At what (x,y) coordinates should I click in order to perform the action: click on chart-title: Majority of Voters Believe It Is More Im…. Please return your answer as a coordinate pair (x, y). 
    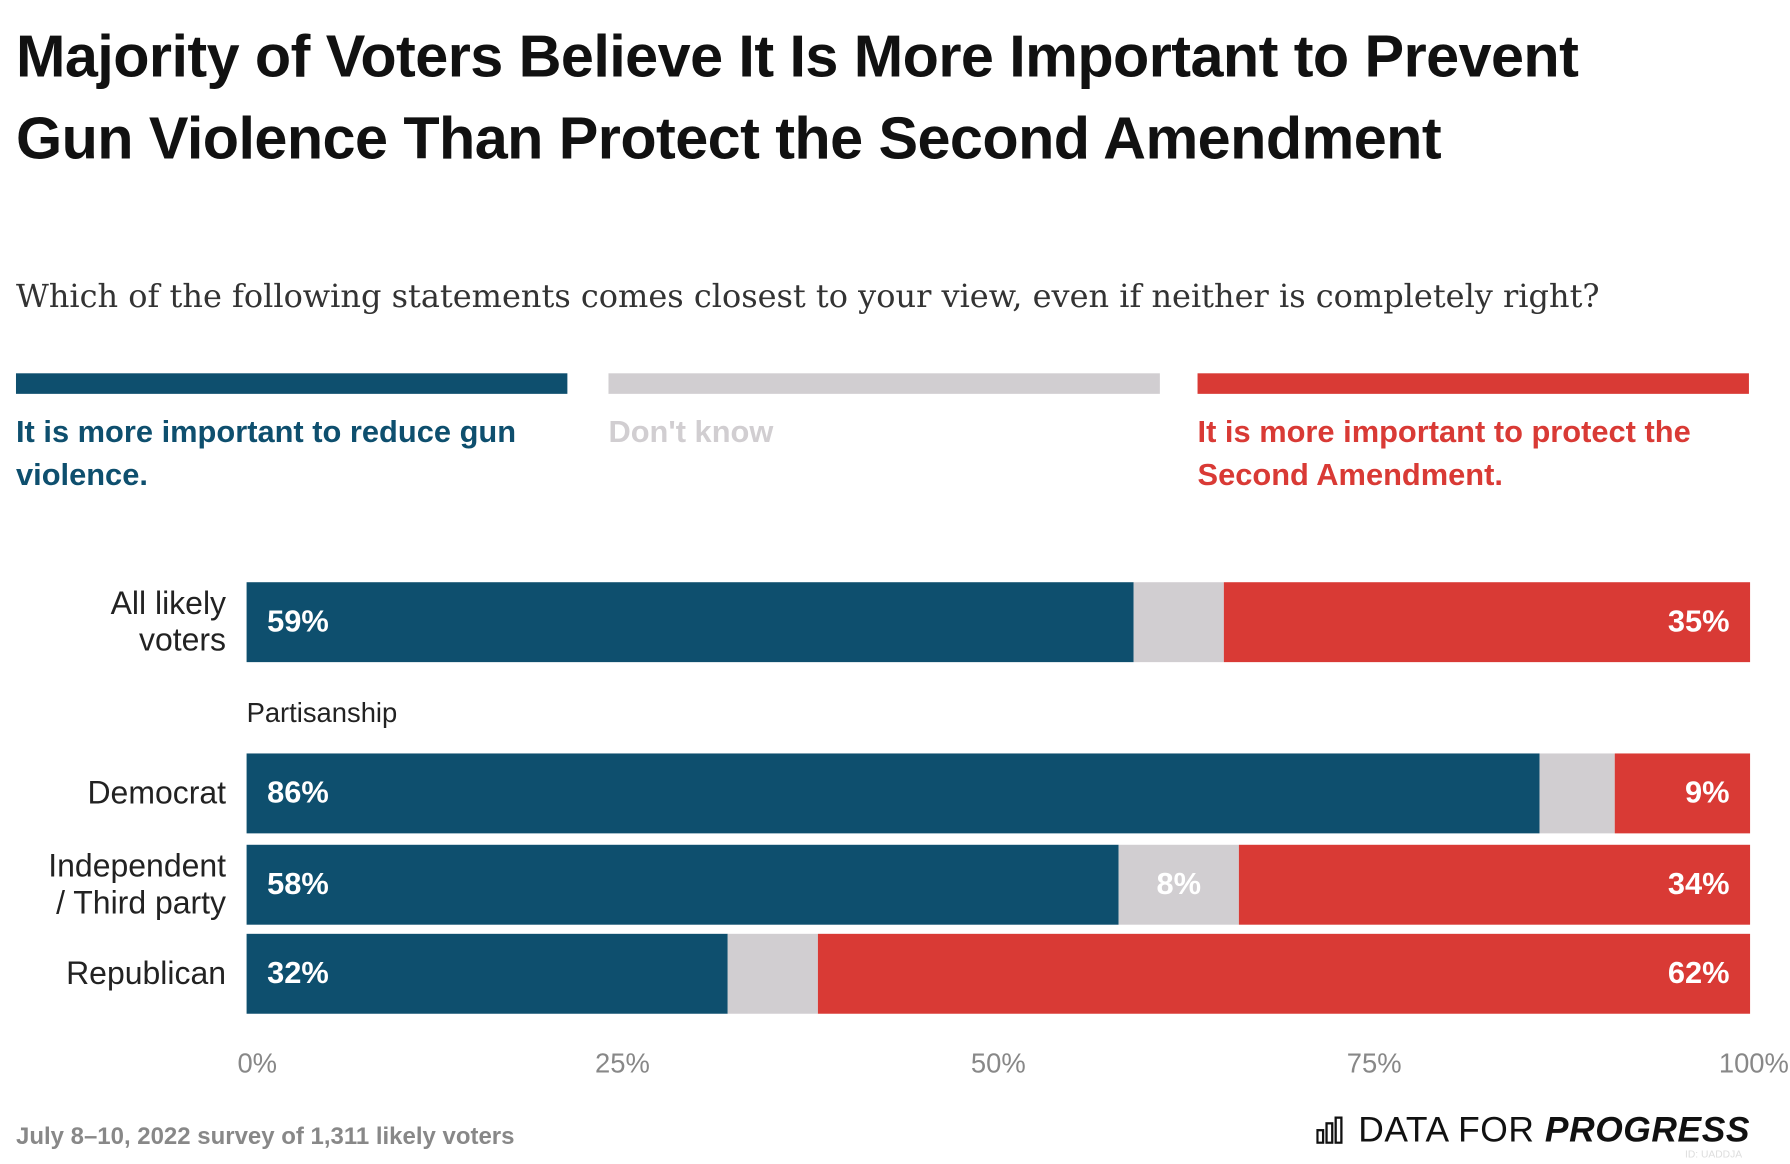
    Looking at the image, I should click on (797, 98).